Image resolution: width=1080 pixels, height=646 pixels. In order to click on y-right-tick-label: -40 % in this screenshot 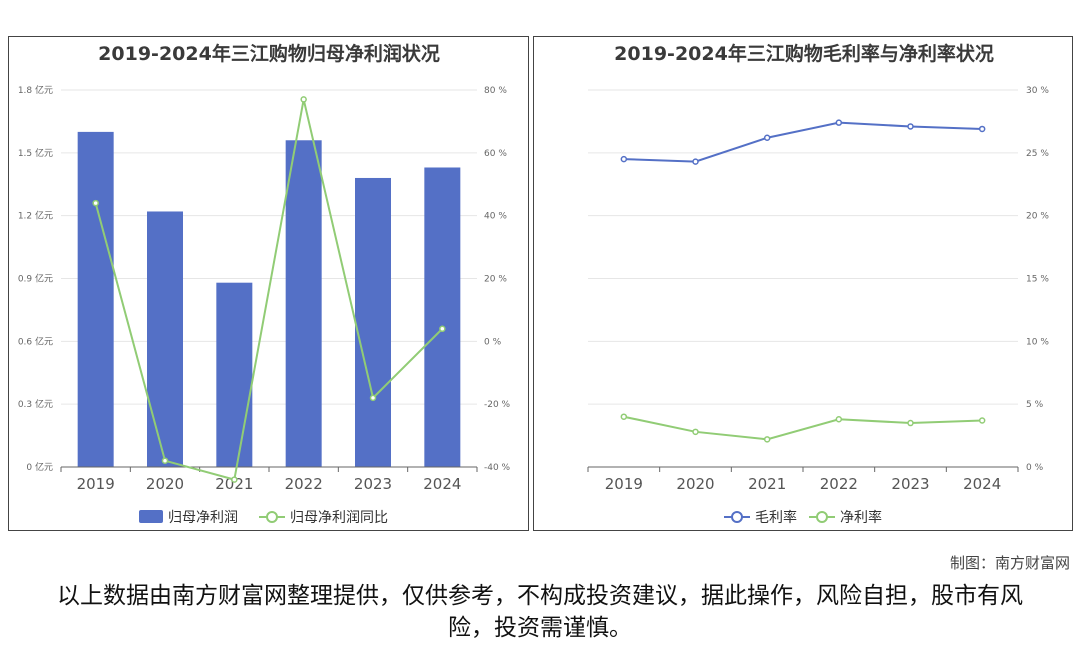, I will do `click(497, 468)`.